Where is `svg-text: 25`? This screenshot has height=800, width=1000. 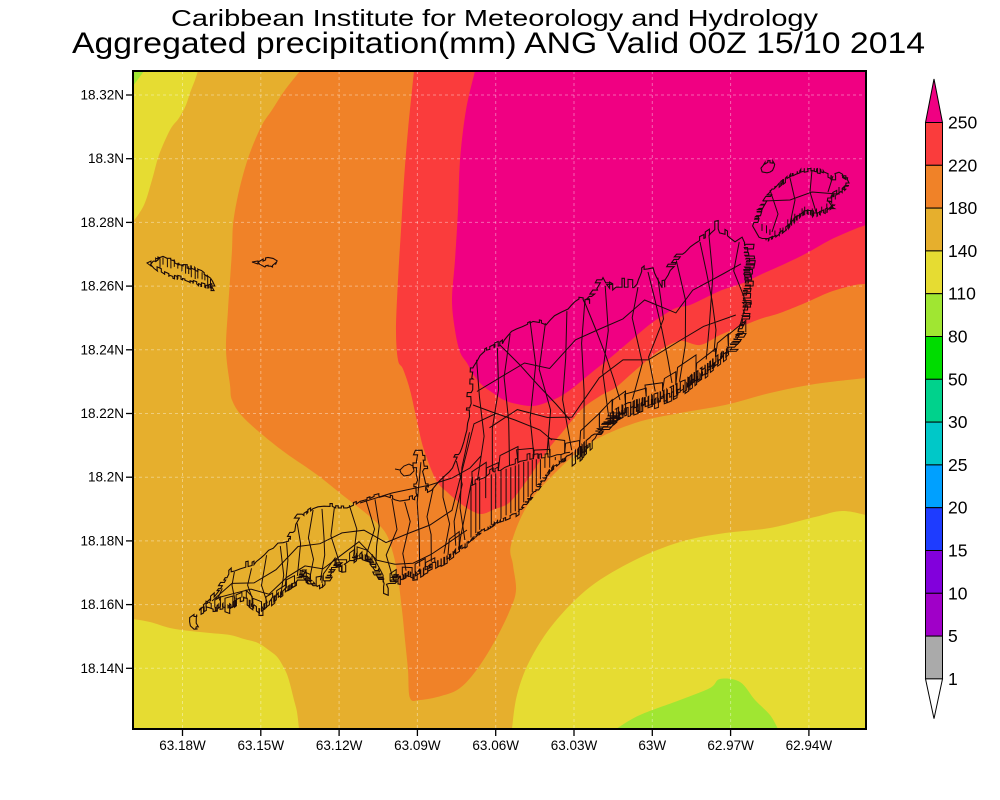
svg-text: 25 is located at coordinates (957, 465).